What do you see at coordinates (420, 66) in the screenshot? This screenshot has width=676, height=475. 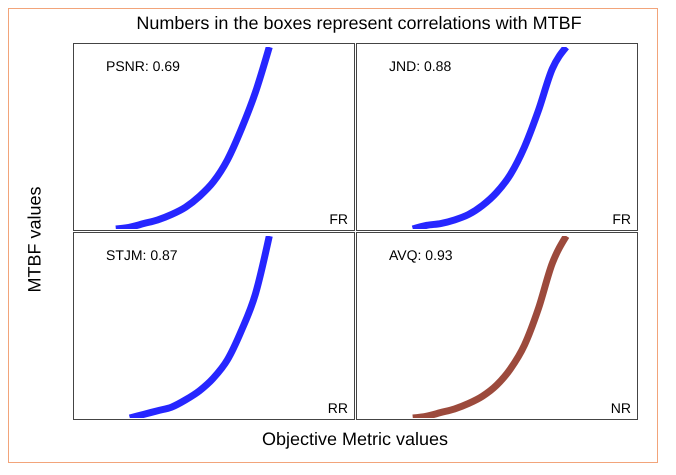 I see `annotation: JND: 0.88` at bounding box center [420, 66].